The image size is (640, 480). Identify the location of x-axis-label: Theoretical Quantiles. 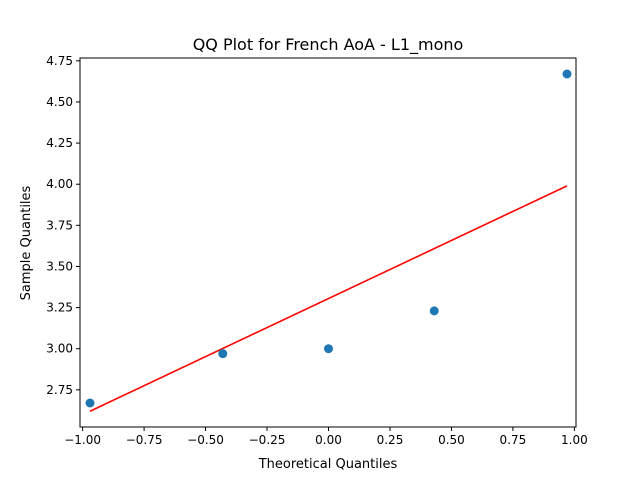
(328, 464).